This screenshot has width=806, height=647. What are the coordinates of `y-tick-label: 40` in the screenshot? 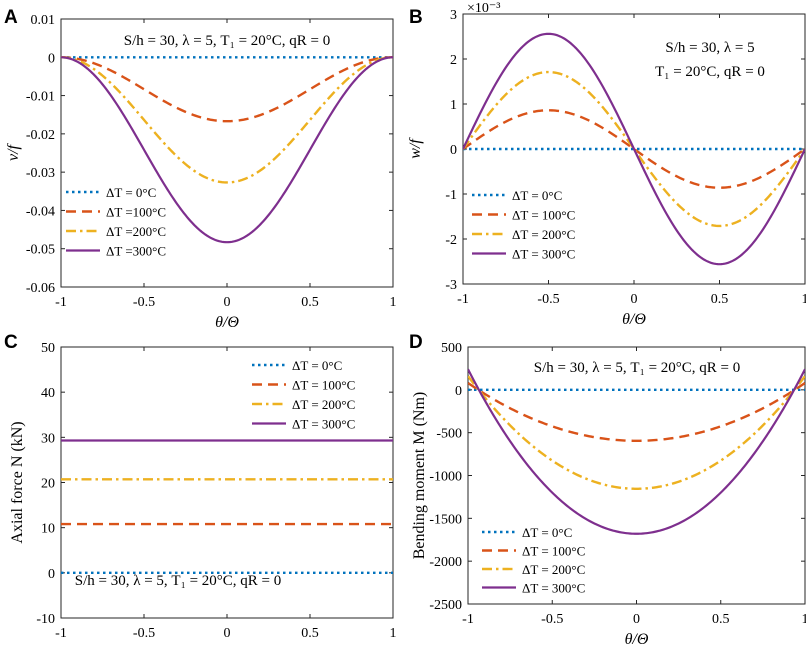 It's located at (48, 393).